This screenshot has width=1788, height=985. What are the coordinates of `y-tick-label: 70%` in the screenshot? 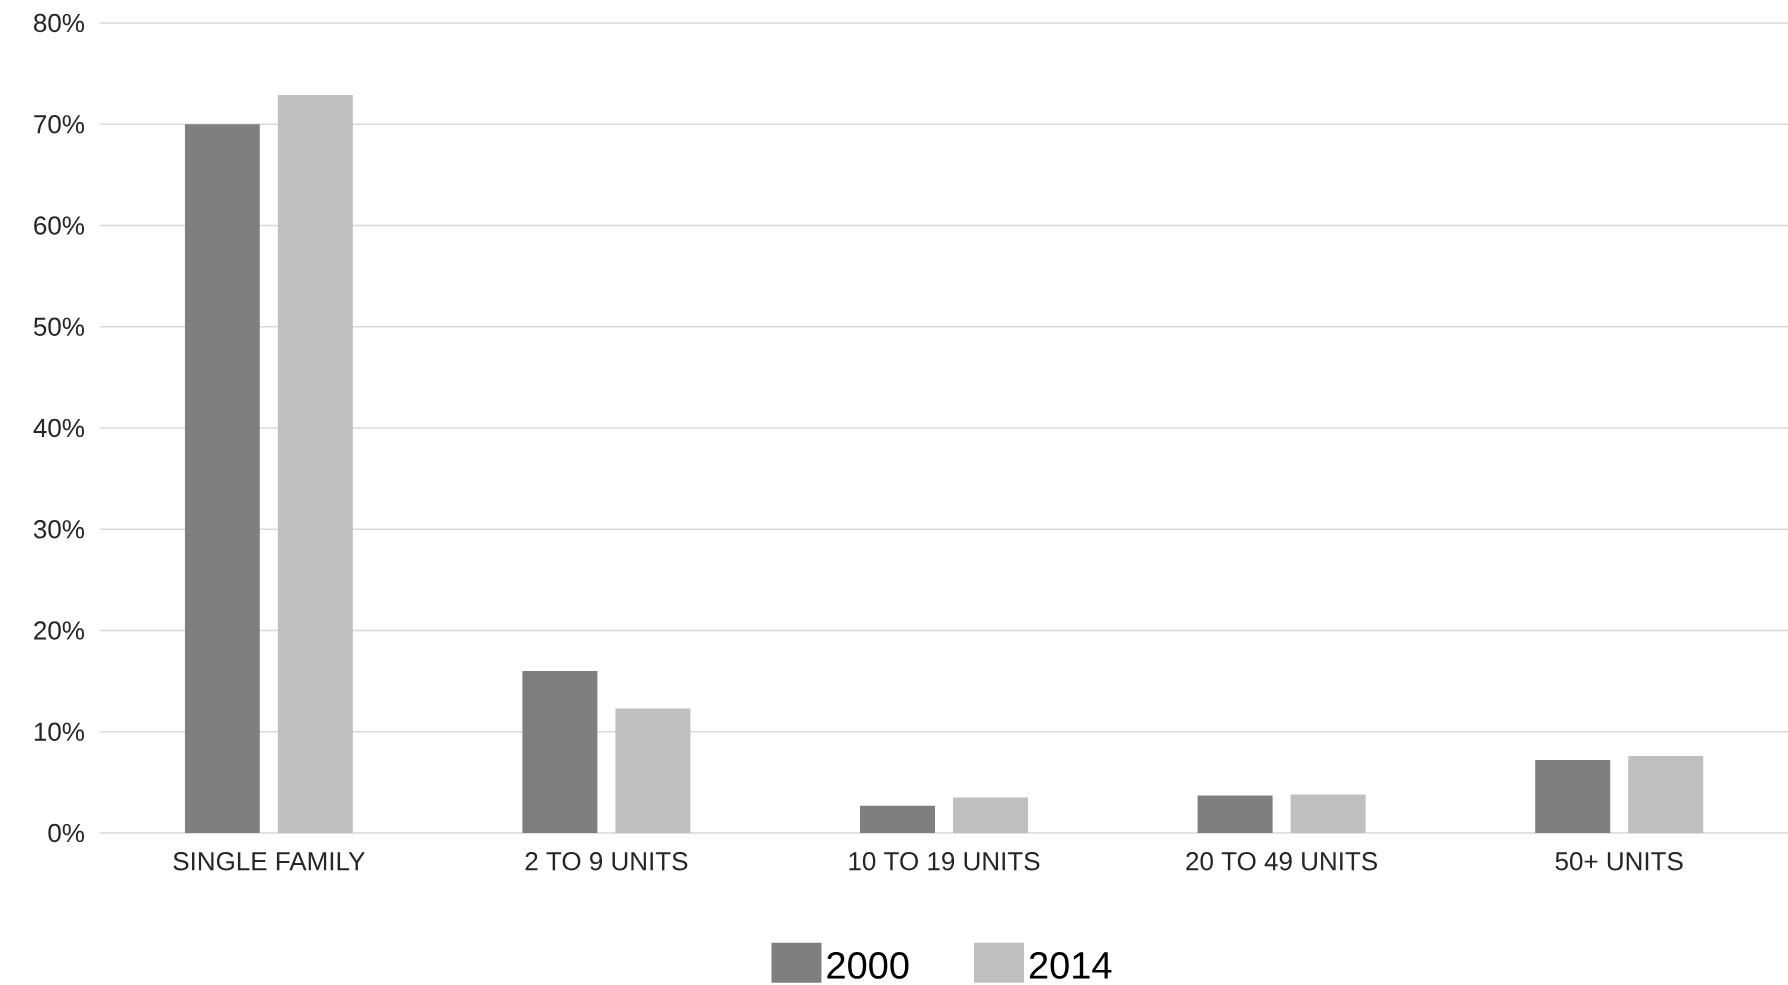 It's located at (59, 124).